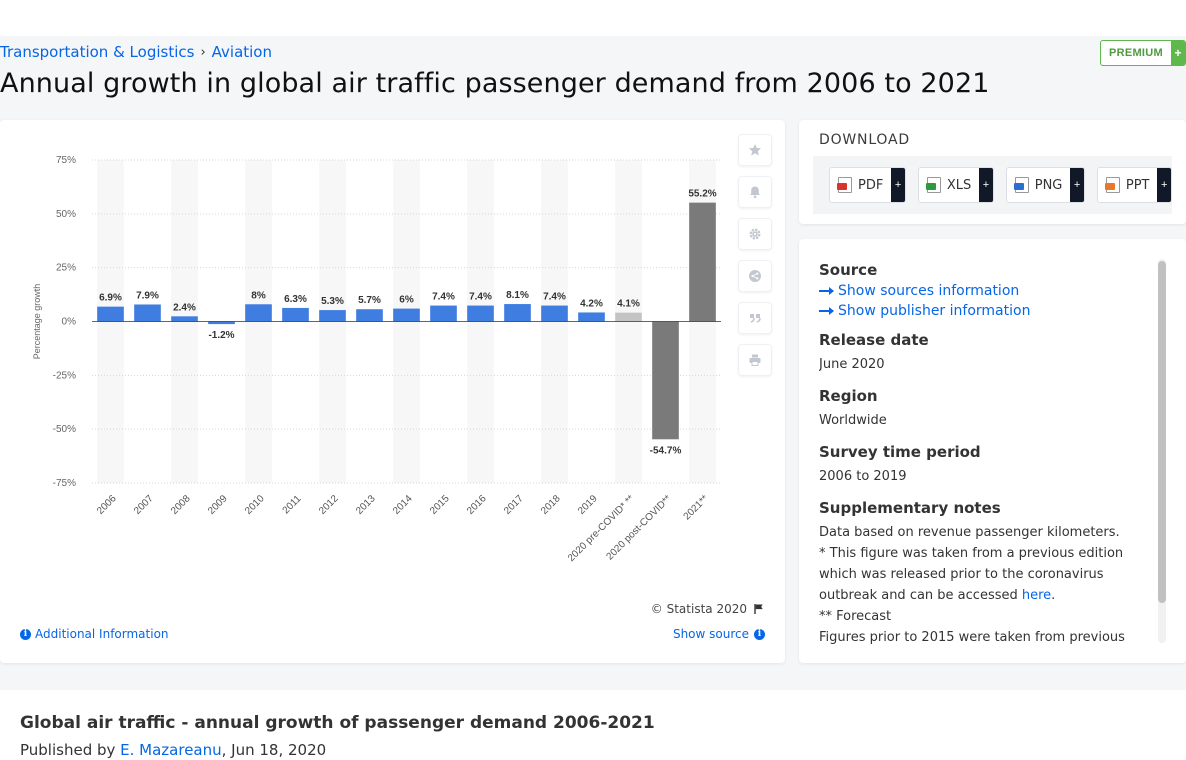 The width and height of the screenshot is (1186, 760). What do you see at coordinates (759, 634) in the screenshot?
I see `info-icon: i` at bounding box center [759, 634].